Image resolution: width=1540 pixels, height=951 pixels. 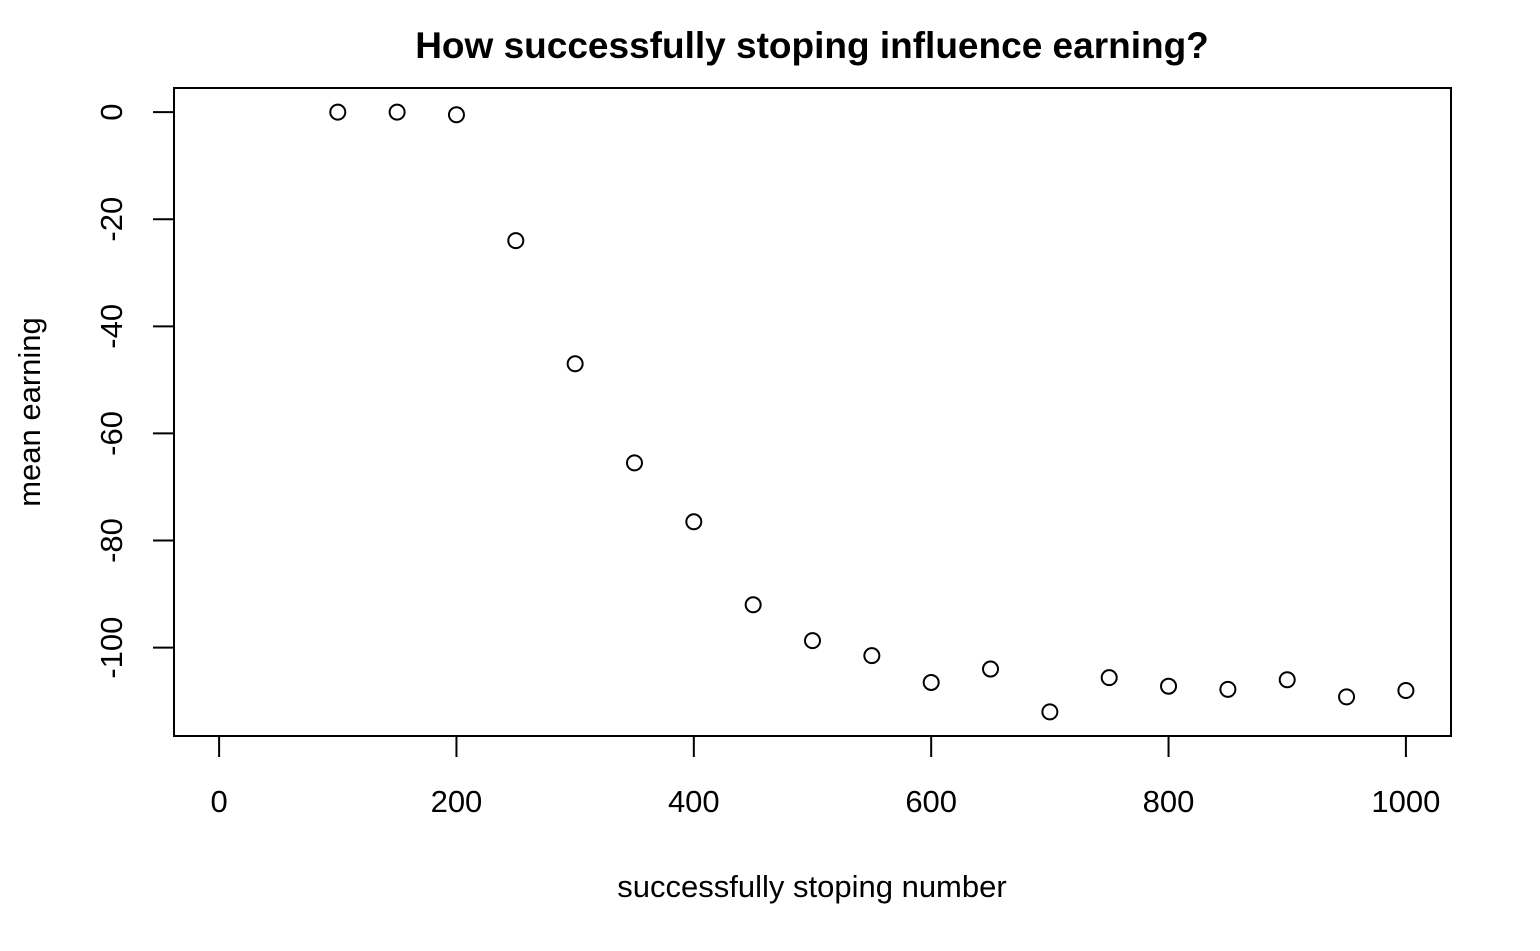 What do you see at coordinates (111, 648) in the screenshot?
I see `y-tick-label: -100` at bounding box center [111, 648].